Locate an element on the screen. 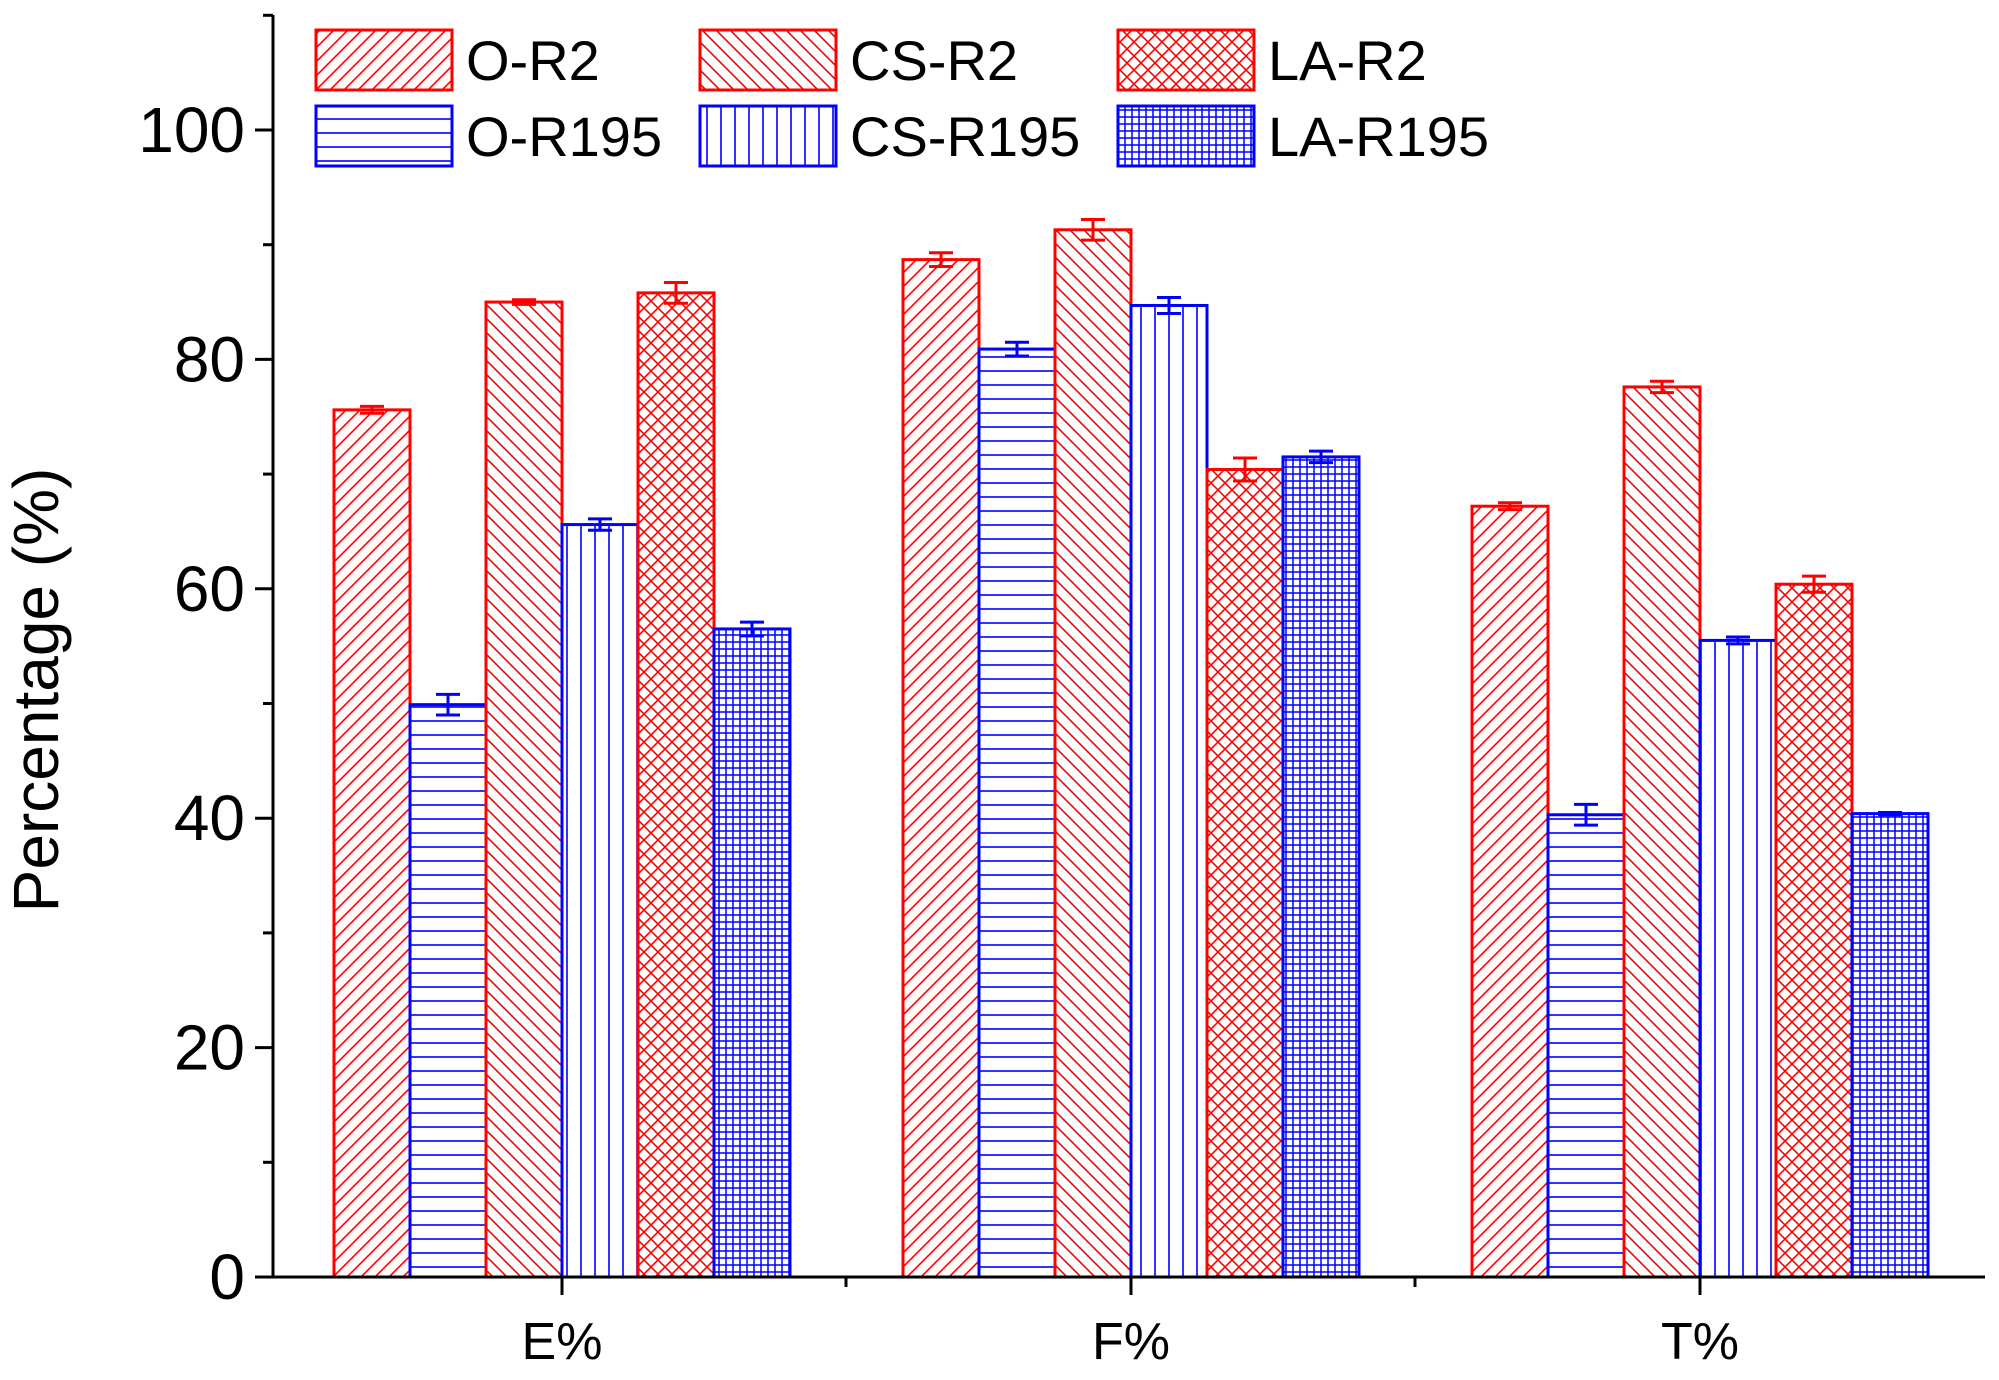  bar-LA-R195-F% is located at coordinates (1321, 867).